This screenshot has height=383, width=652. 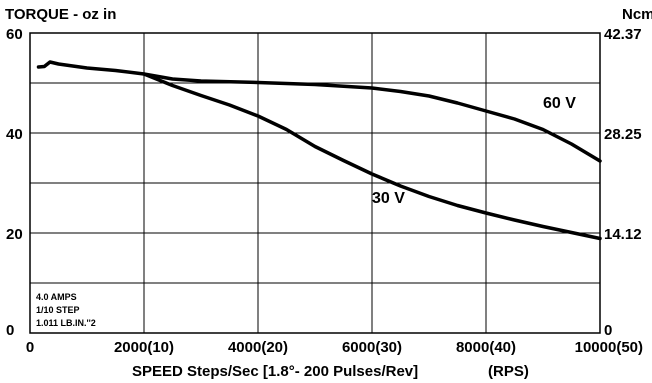 What do you see at coordinates (14, 234) in the screenshot?
I see `left-y-tick-label: 20` at bounding box center [14, 234].